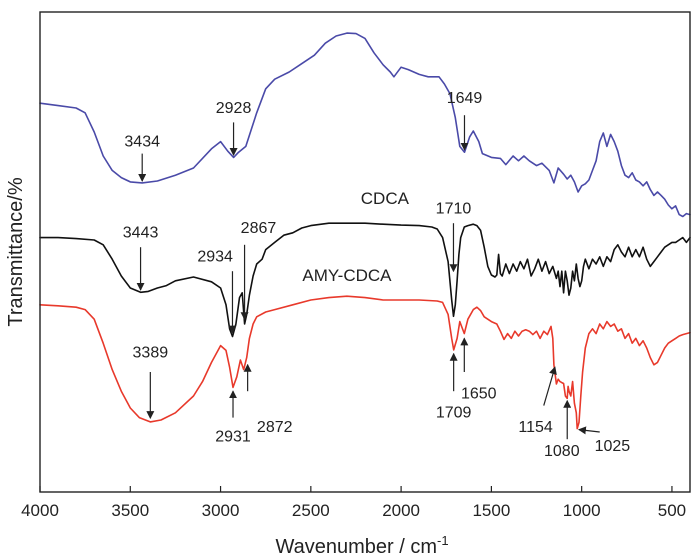 The image size is (700, 560). I want to click on peak-label-1709: 1709, so click(454, 413).